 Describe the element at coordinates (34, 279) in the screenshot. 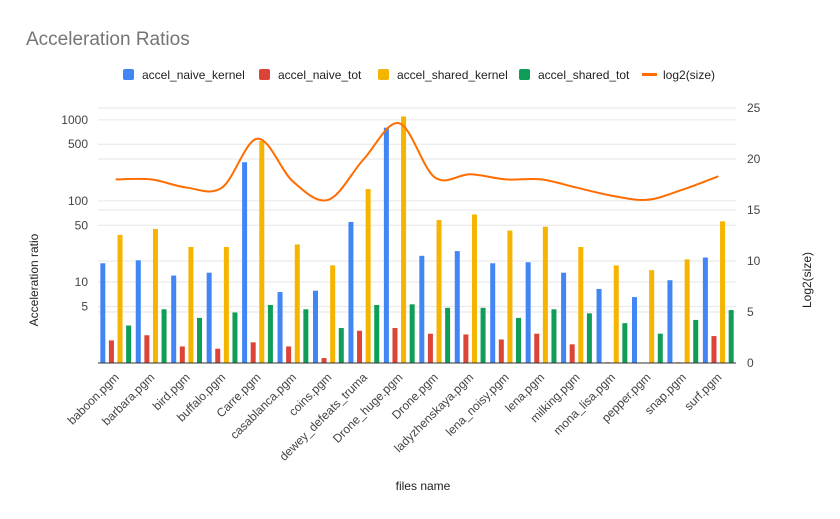

I see `y-axis-title: Acceleration ratio` at that location.